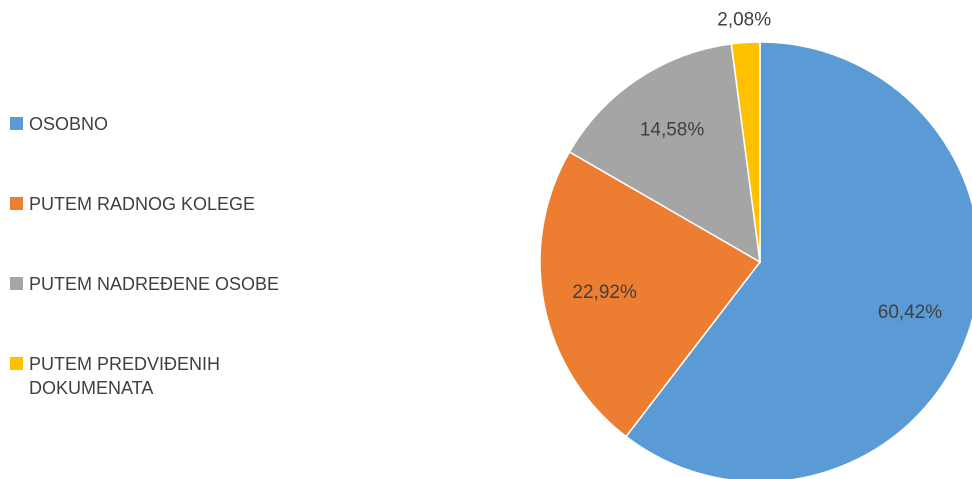 Image resolution: width=972 pixels, height=479 pixels. What do you see at coordinates (169, 232) in the screenshot?
I see `legend-item: PUTEM RADNOG KOLEGE` at bounding box center [169, 232].